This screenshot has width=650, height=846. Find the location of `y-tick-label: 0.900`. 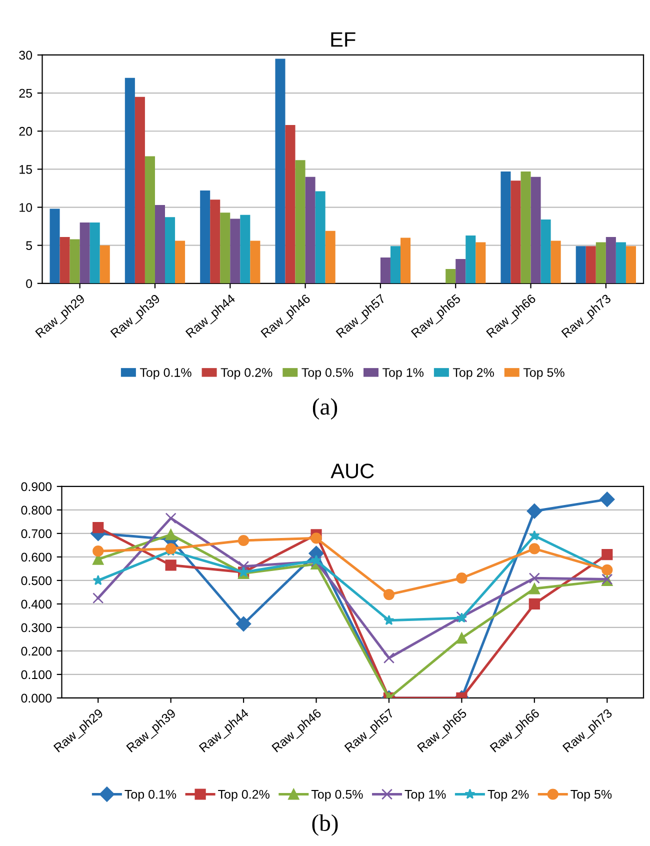

y-tick-label: 0.900 is located at coordinates (36, 487).